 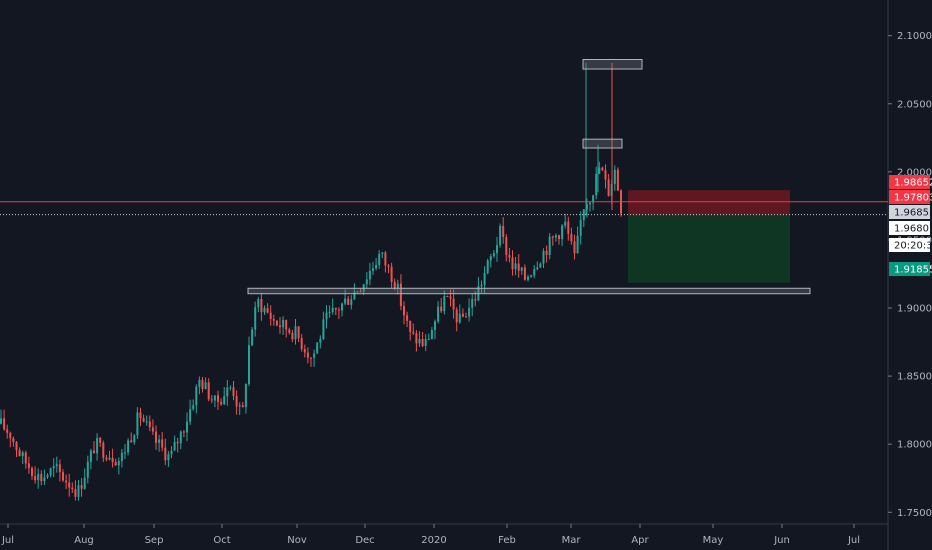 I want to click on time-tick-label: Dec, so click(x=364, y=540).